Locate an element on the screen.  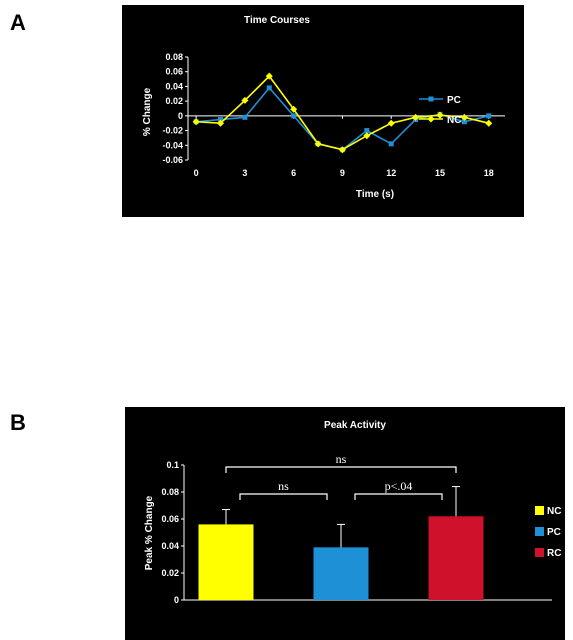
x-tick-label: 15 is located at coordinates (440, 173).